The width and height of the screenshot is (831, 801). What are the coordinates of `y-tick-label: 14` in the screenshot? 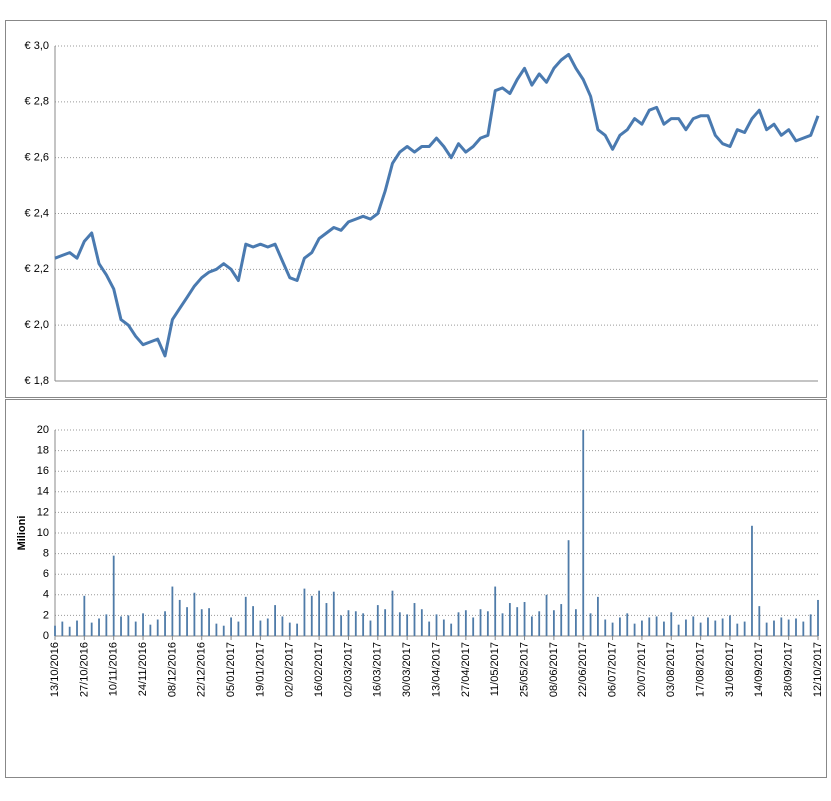 It's located at (43, 492).